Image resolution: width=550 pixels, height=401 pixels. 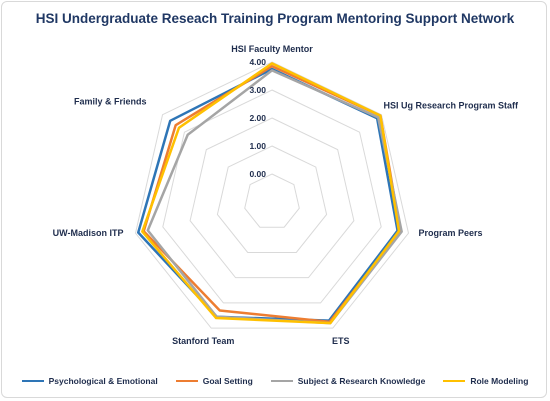 What do you see at coordinates (272, 49) in the screenshot?
I see `category-label: HSI Faculty Mentor` at bounding box center [272, 49].